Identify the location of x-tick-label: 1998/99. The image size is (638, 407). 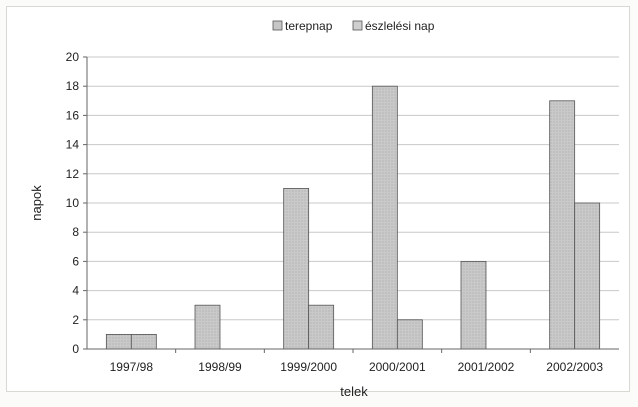
(220, 367).